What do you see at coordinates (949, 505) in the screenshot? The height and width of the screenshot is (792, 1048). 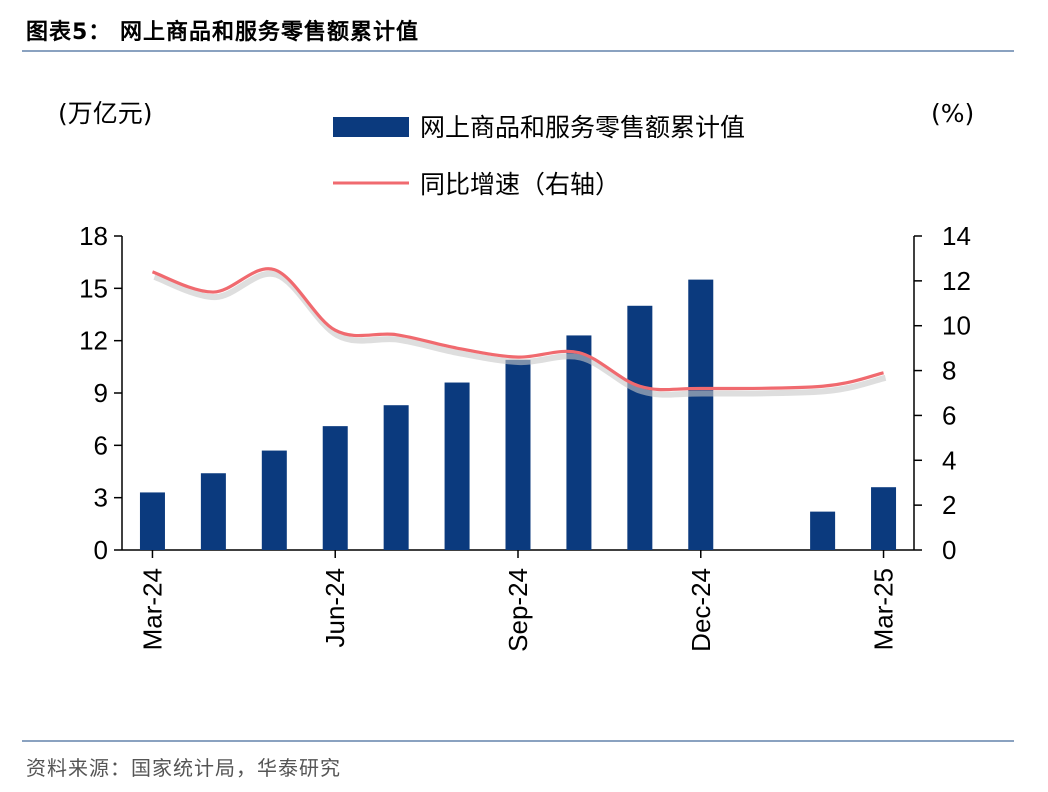 I see `right-tick-label: 2` at bounding box center [949, 505].